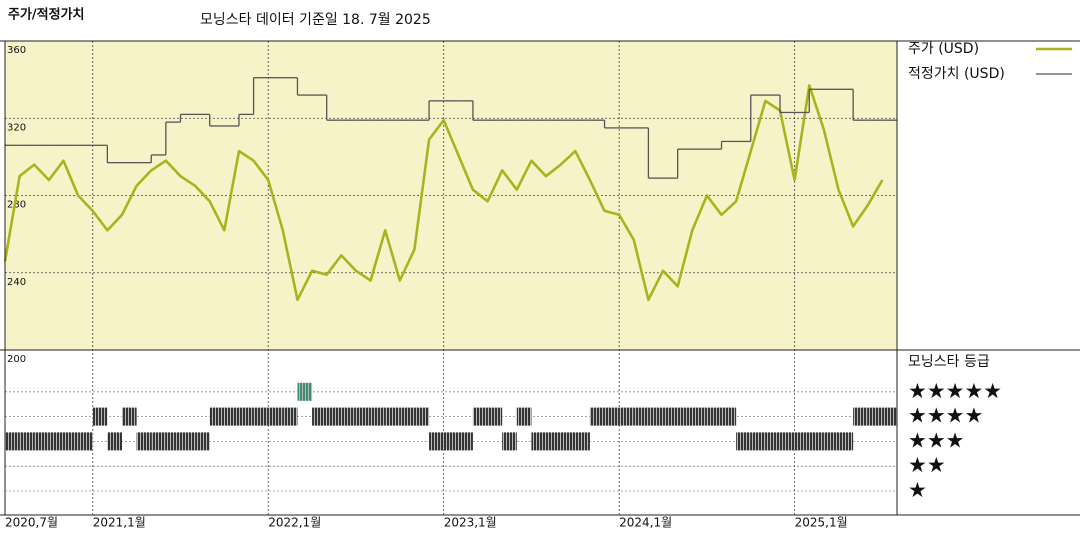  I want to click on legend-label: 적정가치 (USD), so click(956, 74).